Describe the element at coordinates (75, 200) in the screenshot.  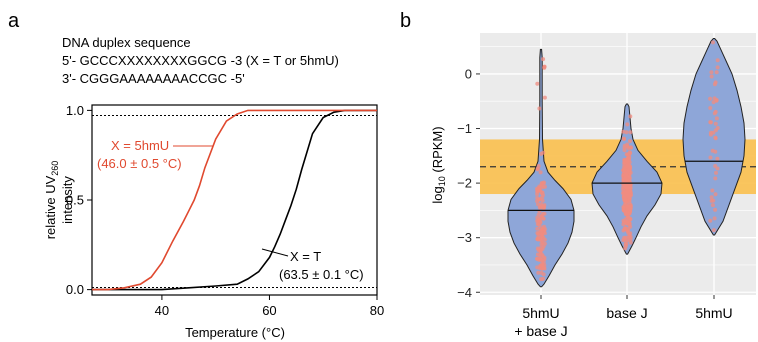
I see `y-tick-label: 0.5` at that location.